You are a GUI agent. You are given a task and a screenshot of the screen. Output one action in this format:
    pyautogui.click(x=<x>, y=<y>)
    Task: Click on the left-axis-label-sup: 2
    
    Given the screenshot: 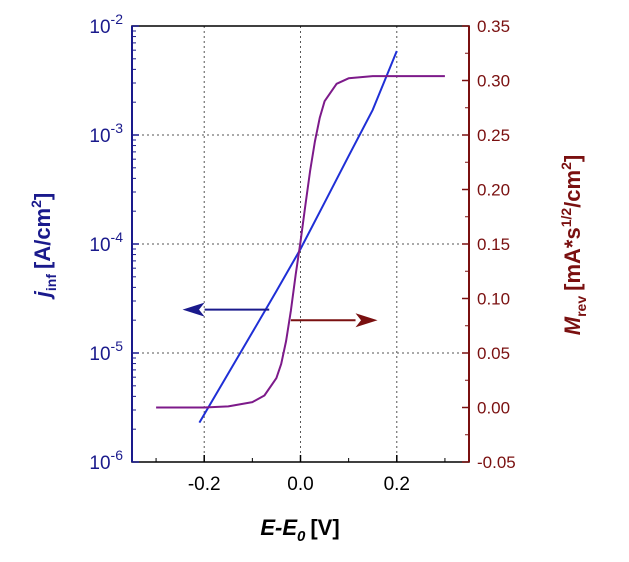 What is the action you would take?
    pyautogui.click(x=36, y=204)
    